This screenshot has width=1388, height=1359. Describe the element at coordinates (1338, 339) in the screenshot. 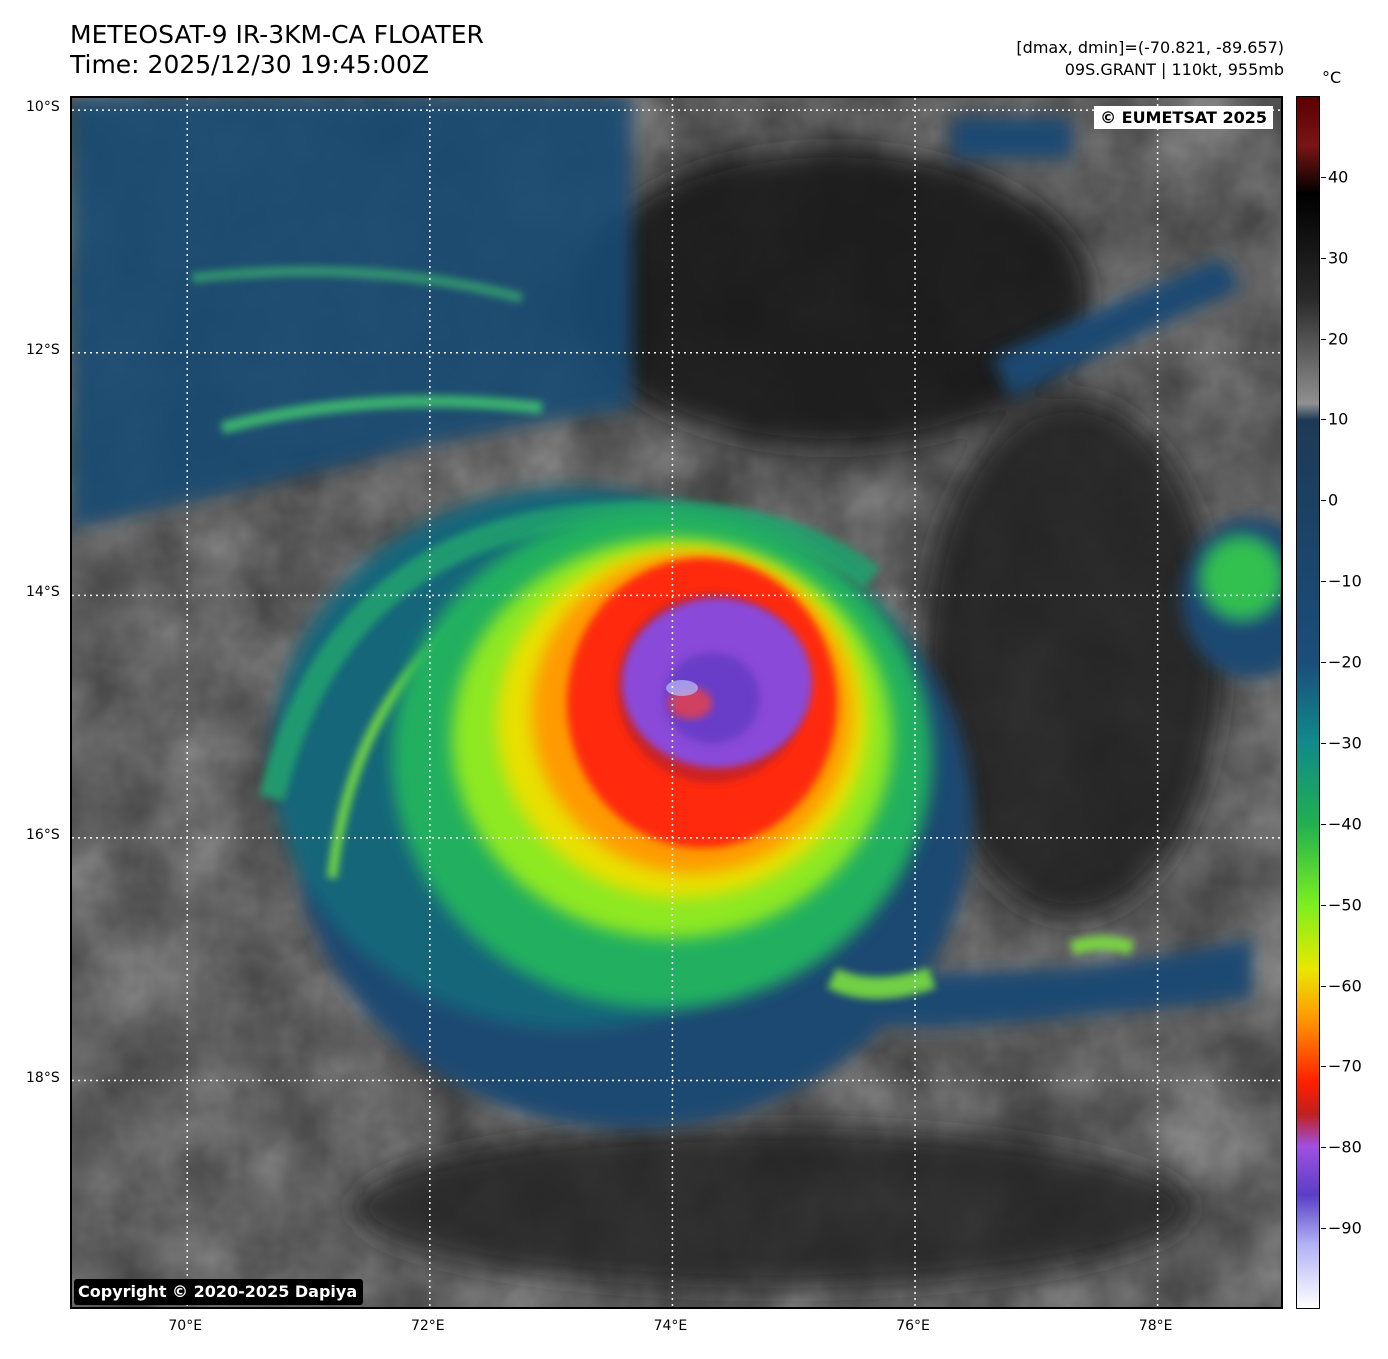

I see `colorbar-label: 20` at that location.